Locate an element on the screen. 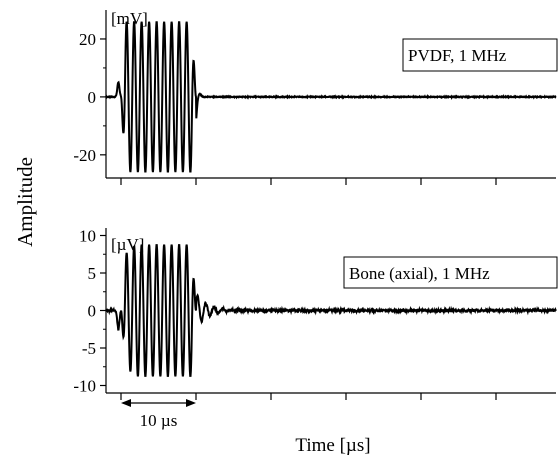 This screenshot has height=459, width=558. bottom-y-tick-label: 5 is located at coordinates (92, 273).